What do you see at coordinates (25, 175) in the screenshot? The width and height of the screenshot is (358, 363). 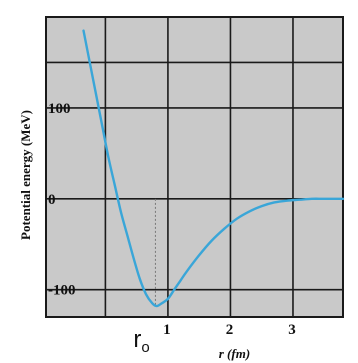 I see `y-axis-label: Potential energy (MeV)` at bounding box center [25, 175].